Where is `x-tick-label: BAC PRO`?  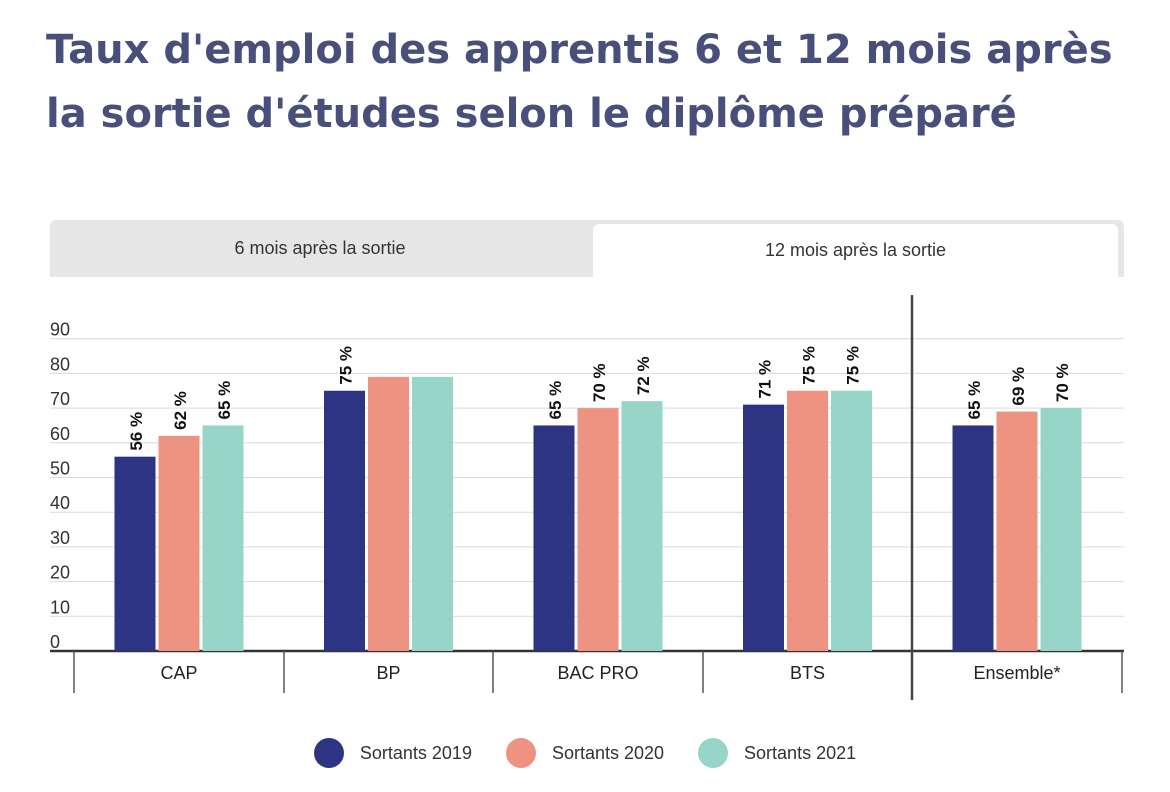
x-tick-label: BAC PRO is located at coordinates (597, 673).